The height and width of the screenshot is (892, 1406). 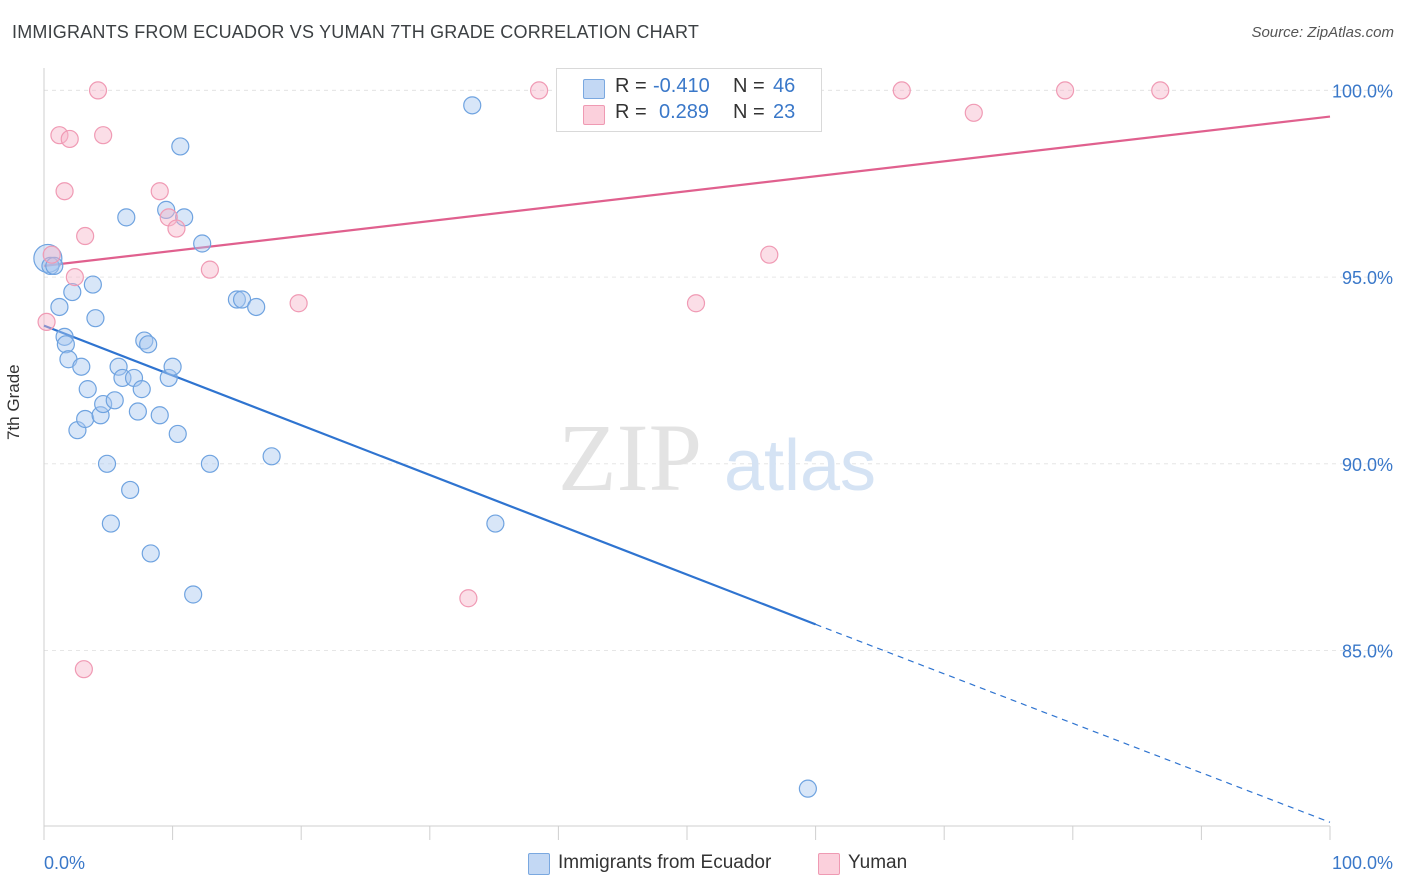 What do you see at coordinates (1362, 863) in the screenshot?
I see `x-tick-label: 100.0%` at bounding box center [1362, 863].